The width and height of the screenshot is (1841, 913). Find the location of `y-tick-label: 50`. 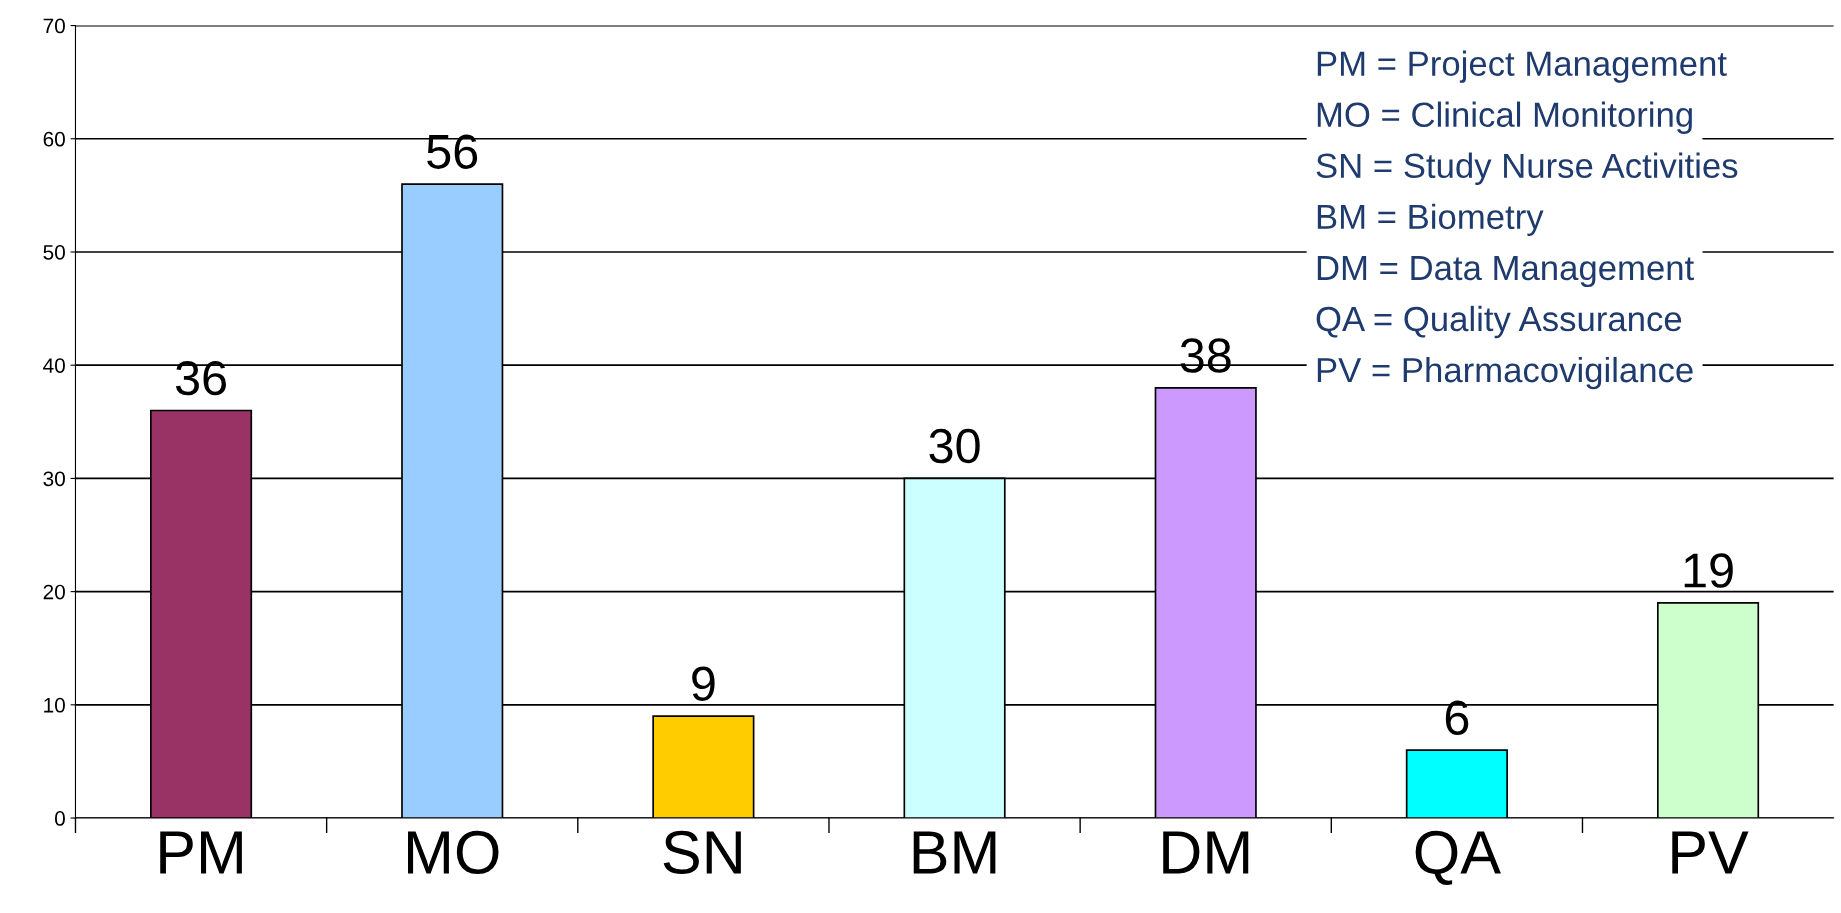

y-tick-label: 50 is located at coordinates (54, 252).